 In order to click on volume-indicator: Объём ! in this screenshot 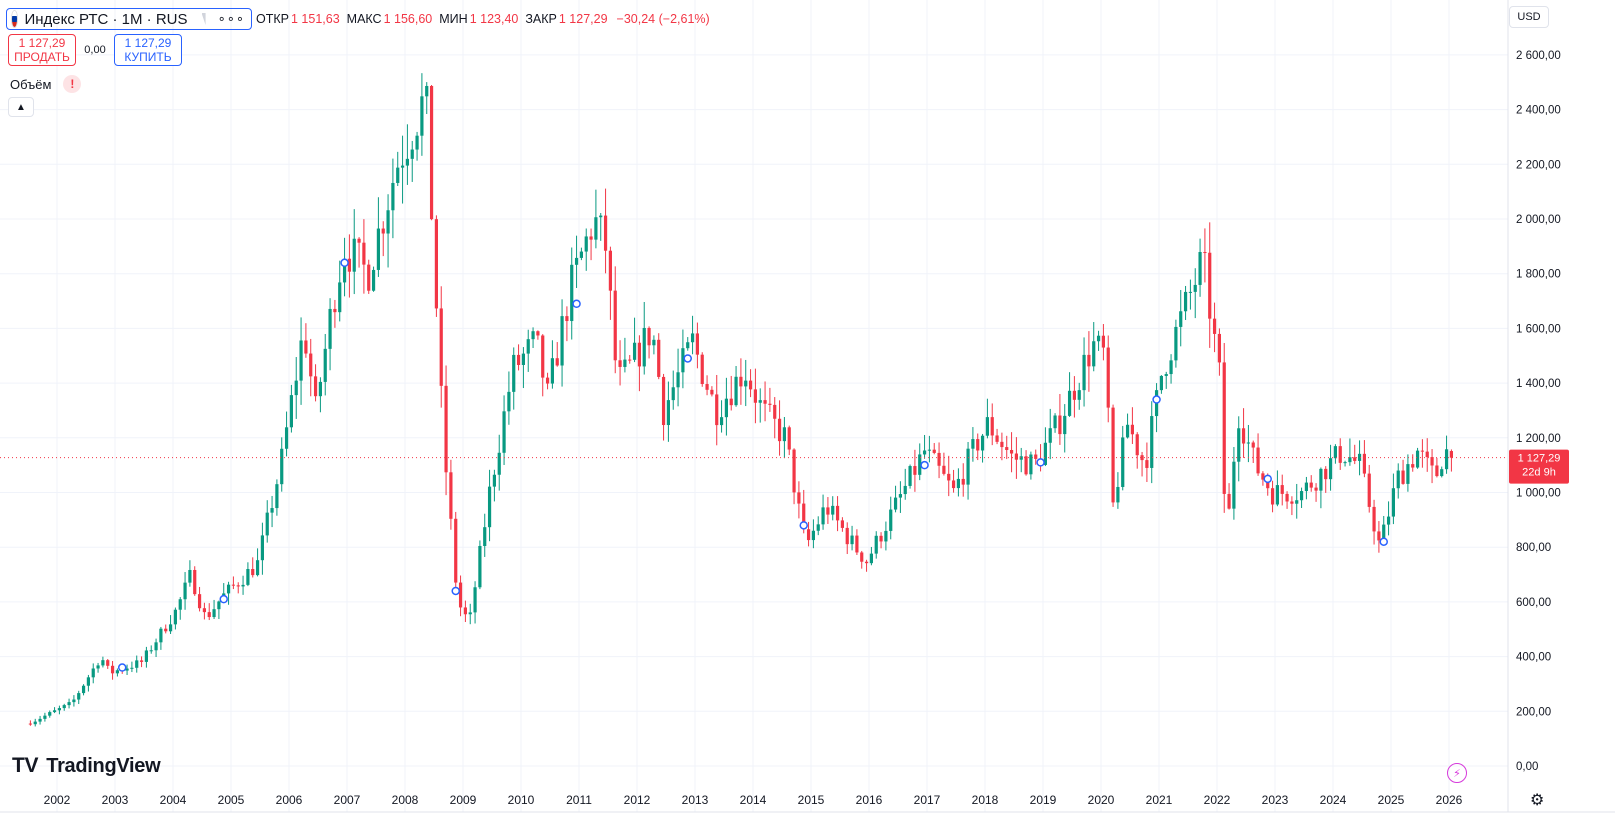, I will do `click(46, 84)`.